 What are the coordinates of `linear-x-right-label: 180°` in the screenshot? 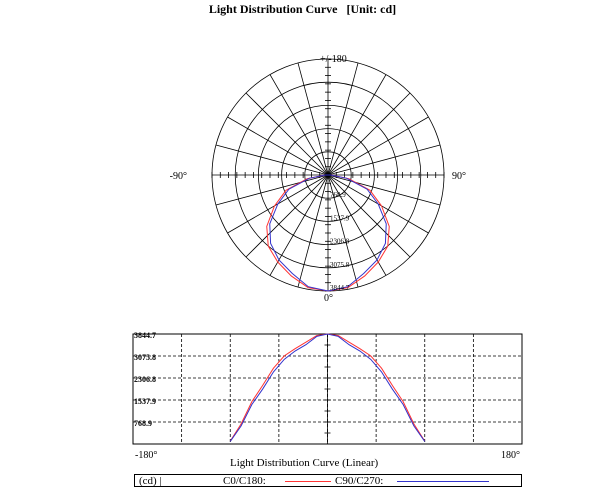 It's located at (510, 455).